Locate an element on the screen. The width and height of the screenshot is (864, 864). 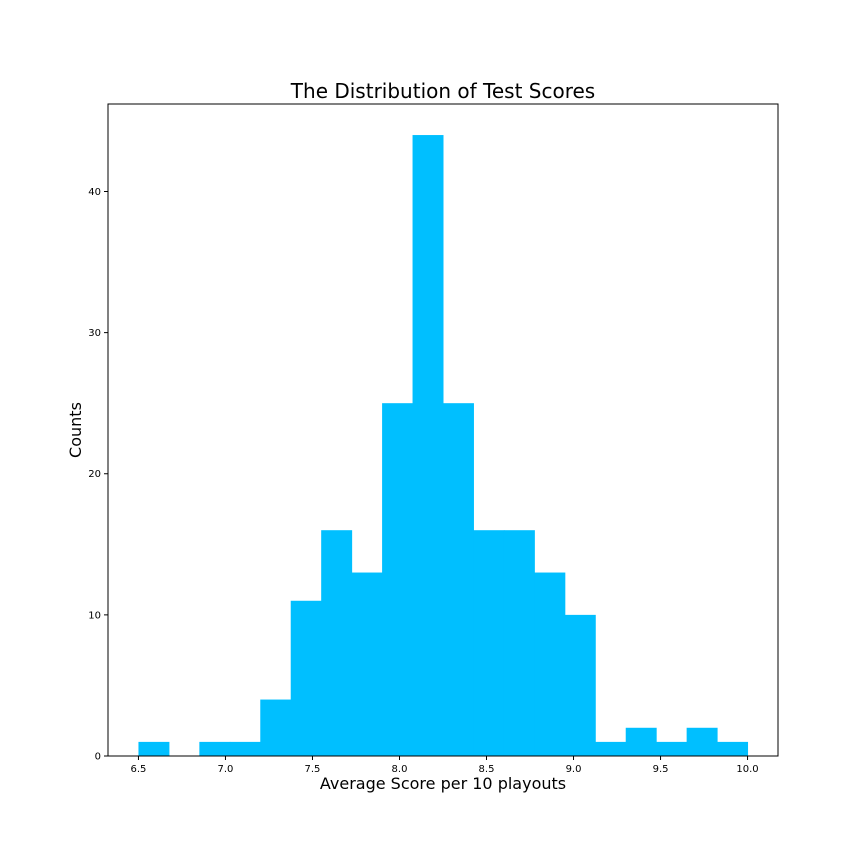
x-tick-label: 9.0 is located at coordinates (574, 769).